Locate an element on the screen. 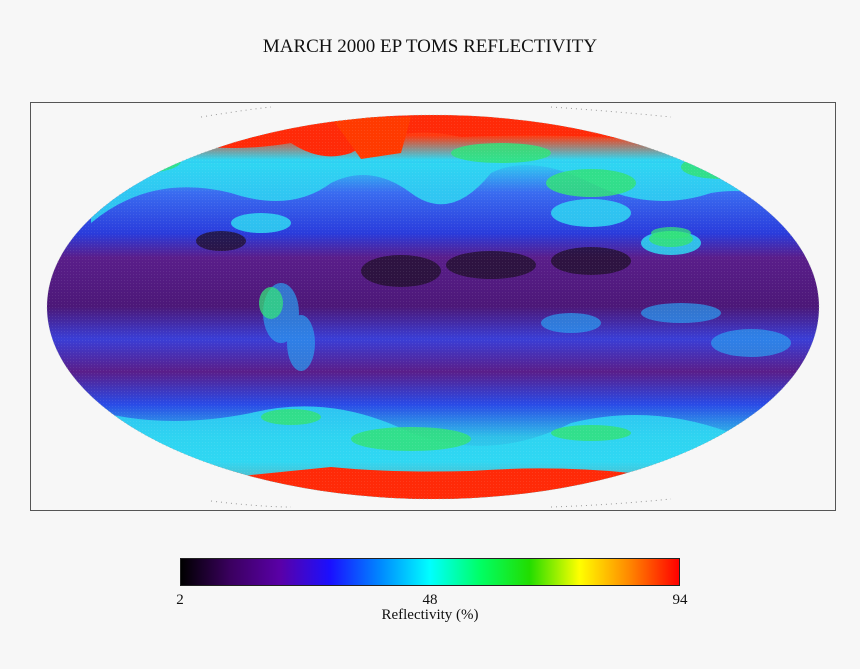 The height and width of the screenshot is (669, 860). colorbar is located at coordinates (430, 572).